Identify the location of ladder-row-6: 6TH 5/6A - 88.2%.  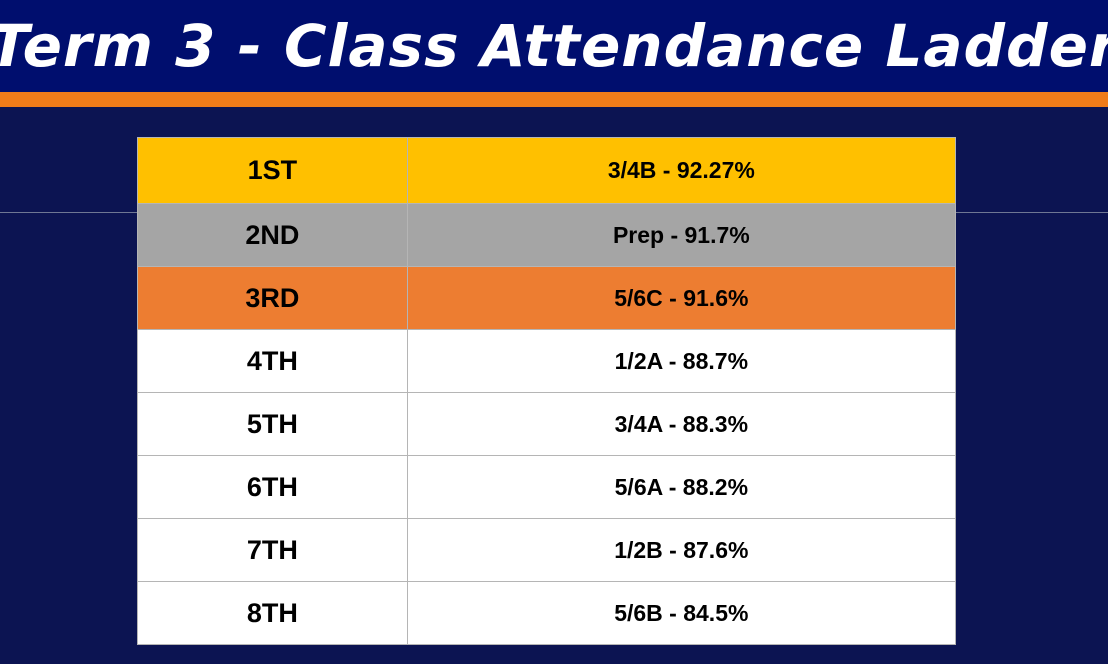
(547, 487).